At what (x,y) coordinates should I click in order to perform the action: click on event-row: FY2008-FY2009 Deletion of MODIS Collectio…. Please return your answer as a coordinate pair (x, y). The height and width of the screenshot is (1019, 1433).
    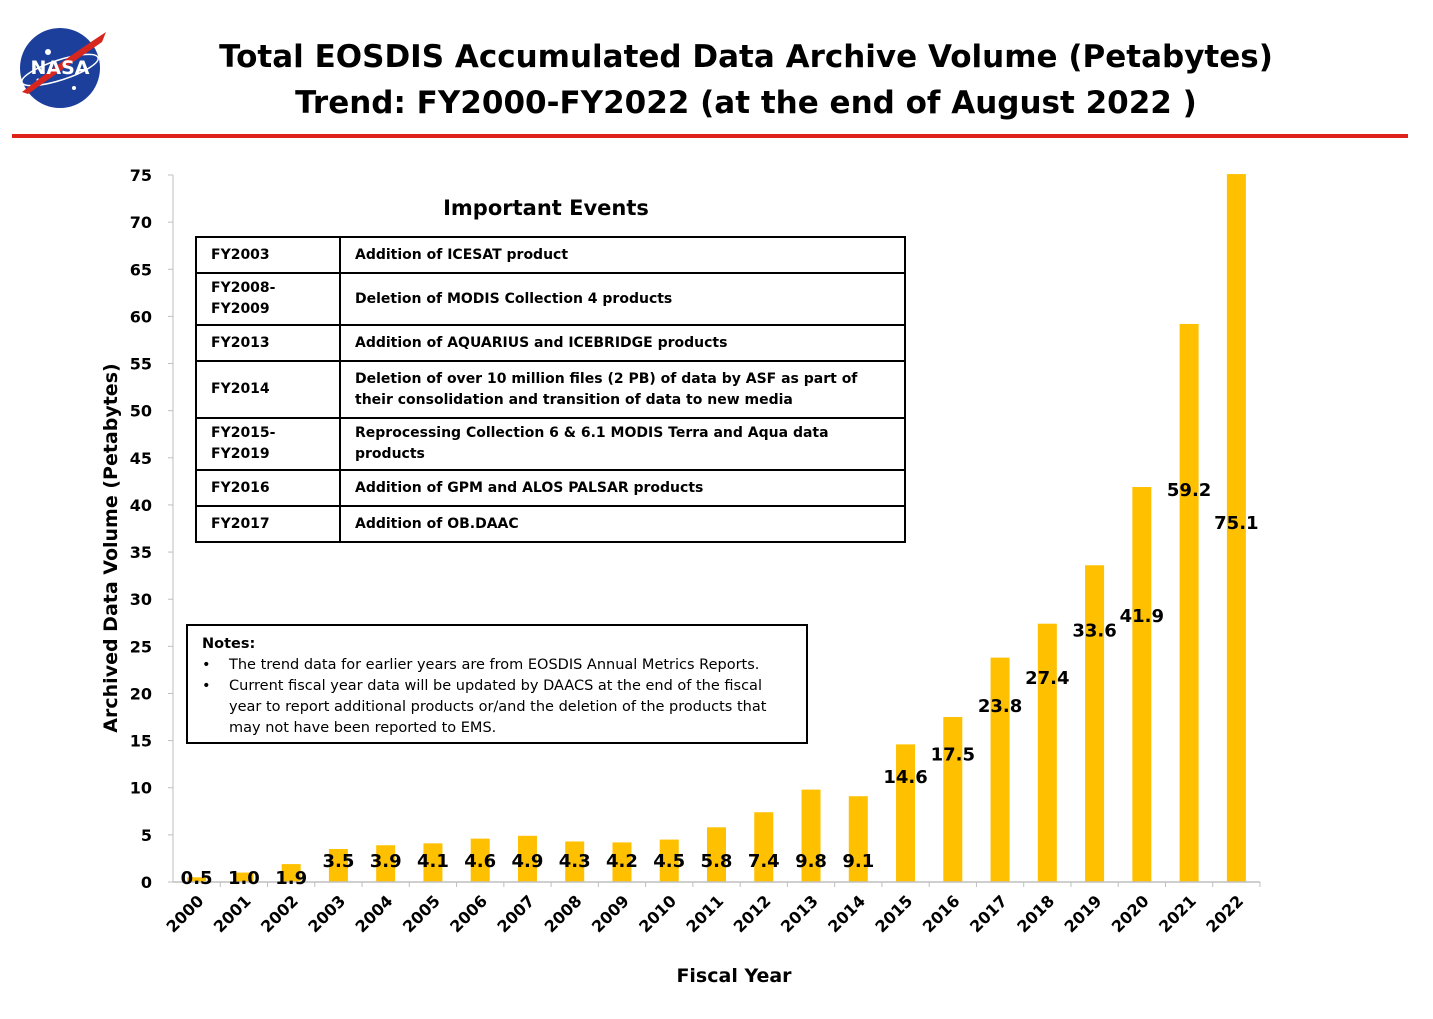
    Looking at the image, I should click on (550, 299).